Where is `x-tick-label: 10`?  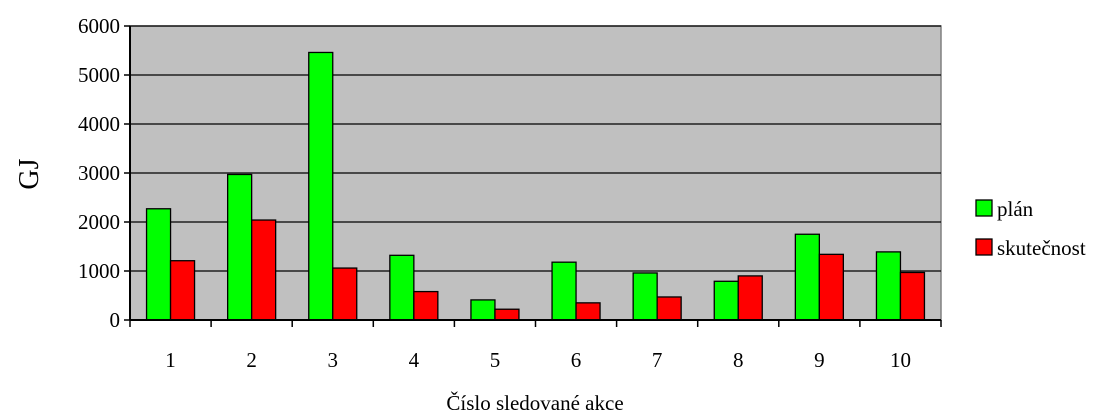
x-tick-label: 10 is located at coordinates (900, 360).